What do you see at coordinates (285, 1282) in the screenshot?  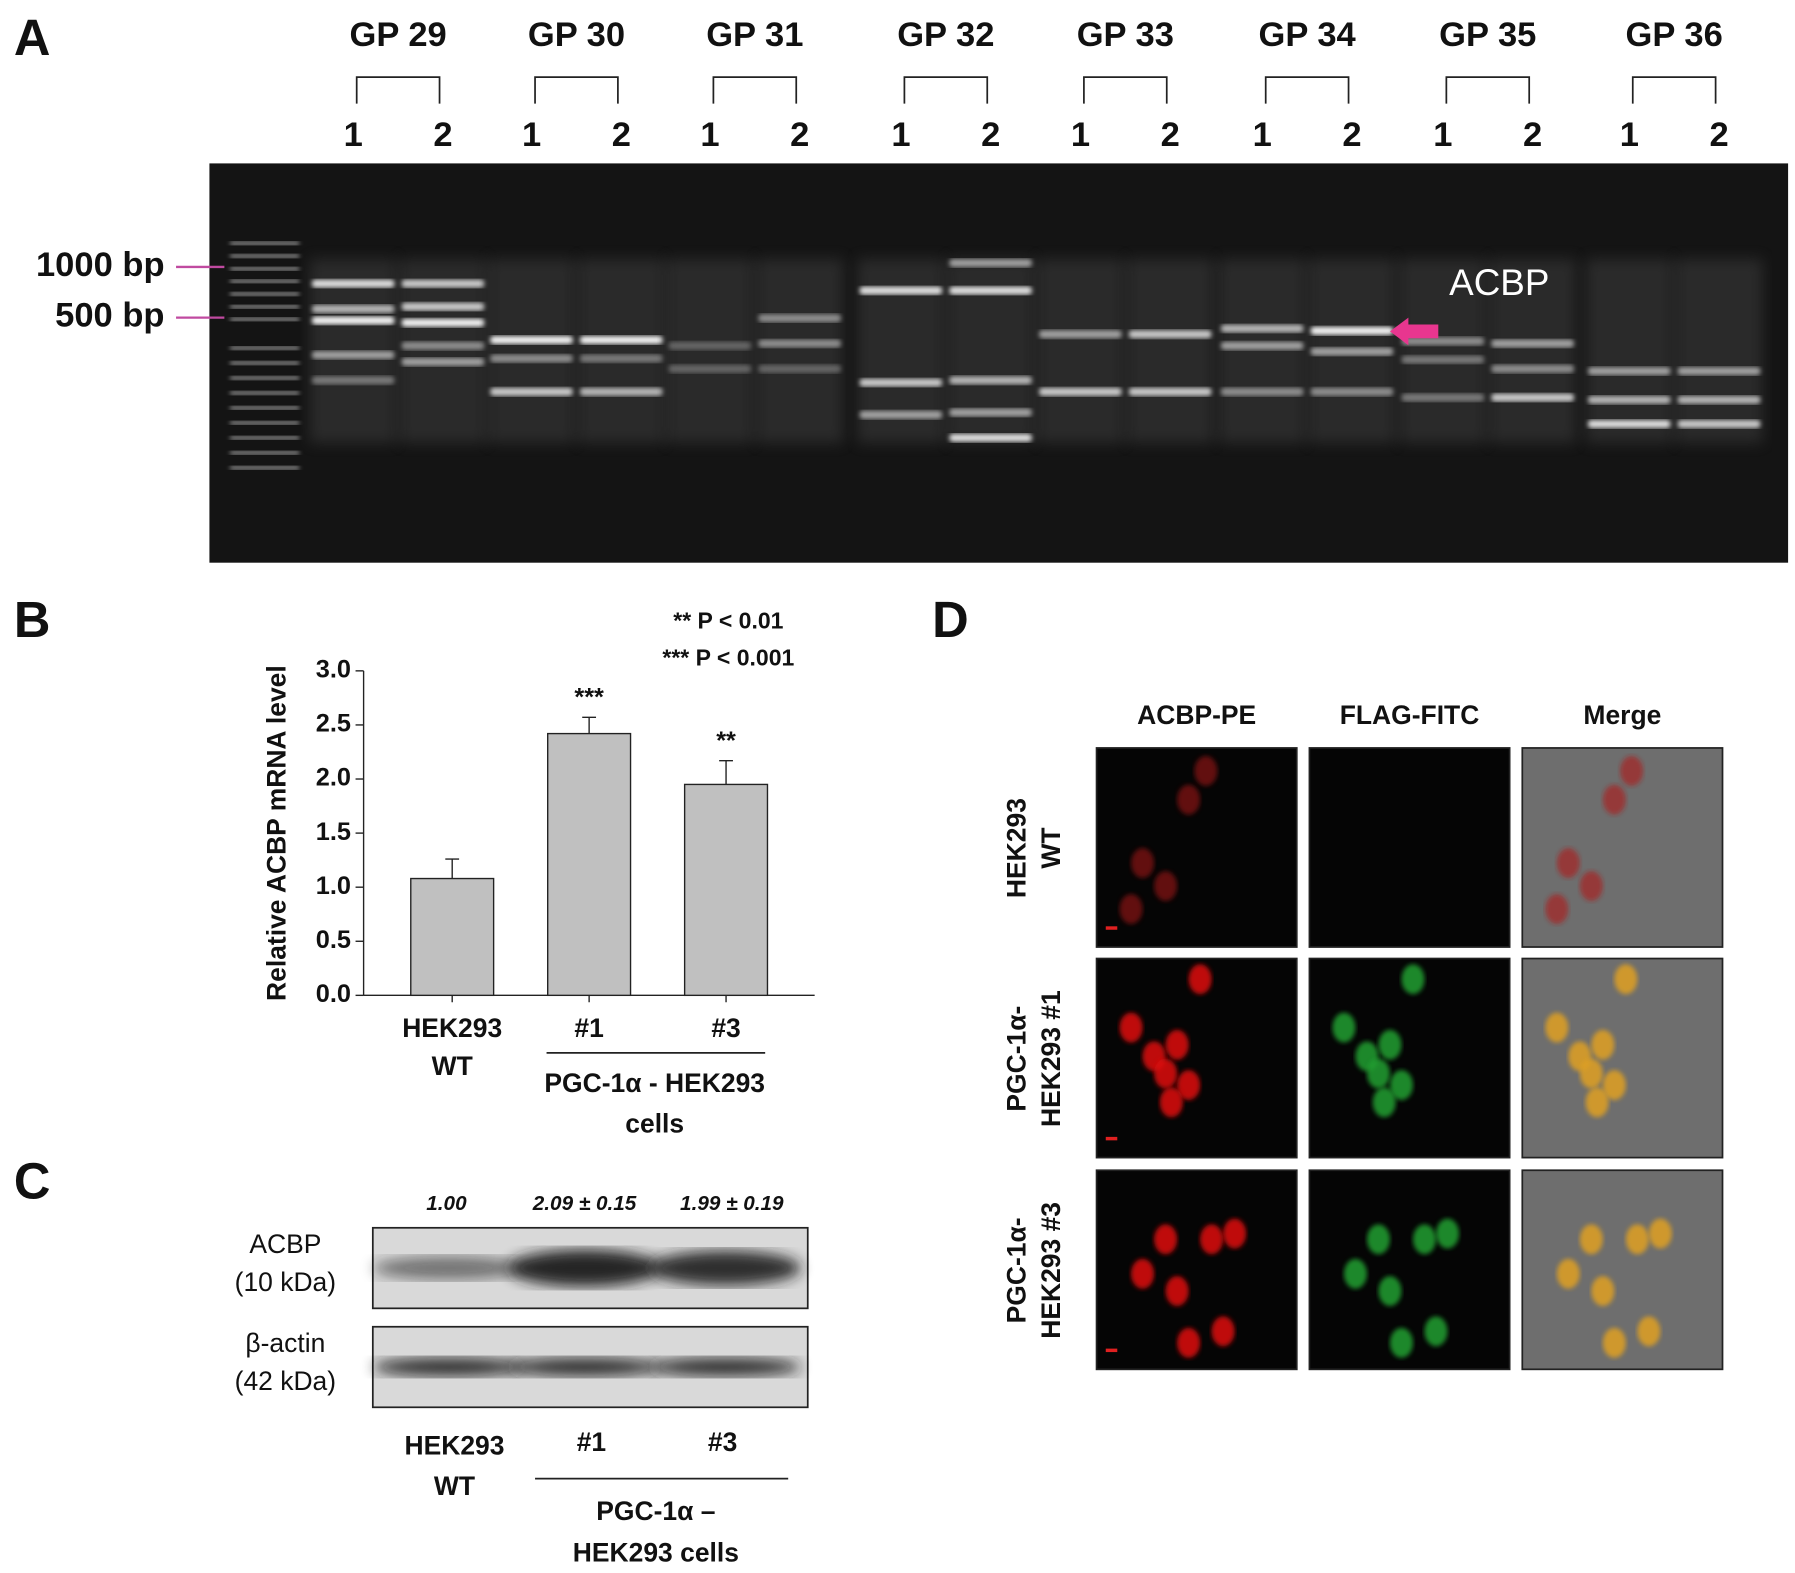 I see `blot-size: (10 kDa)` at bounding box center [285, 1282].